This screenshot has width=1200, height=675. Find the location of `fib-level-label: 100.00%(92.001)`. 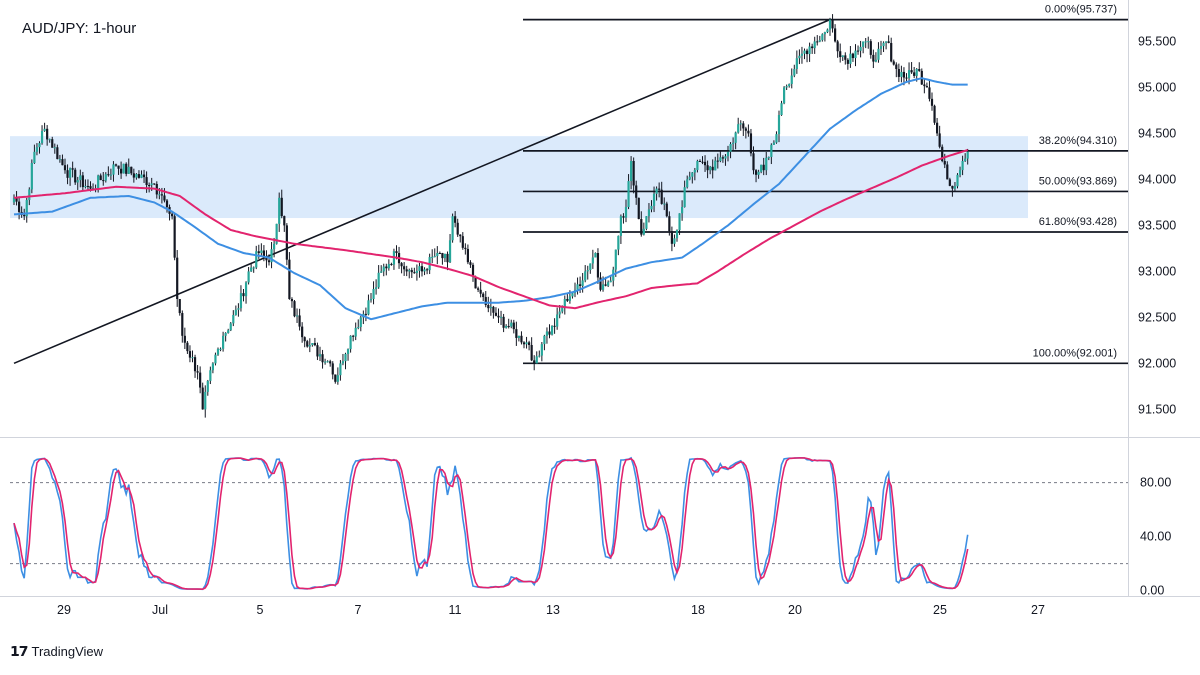

fib-level-label: 100.00%(92.001) is located at coordinates (1075, 353).